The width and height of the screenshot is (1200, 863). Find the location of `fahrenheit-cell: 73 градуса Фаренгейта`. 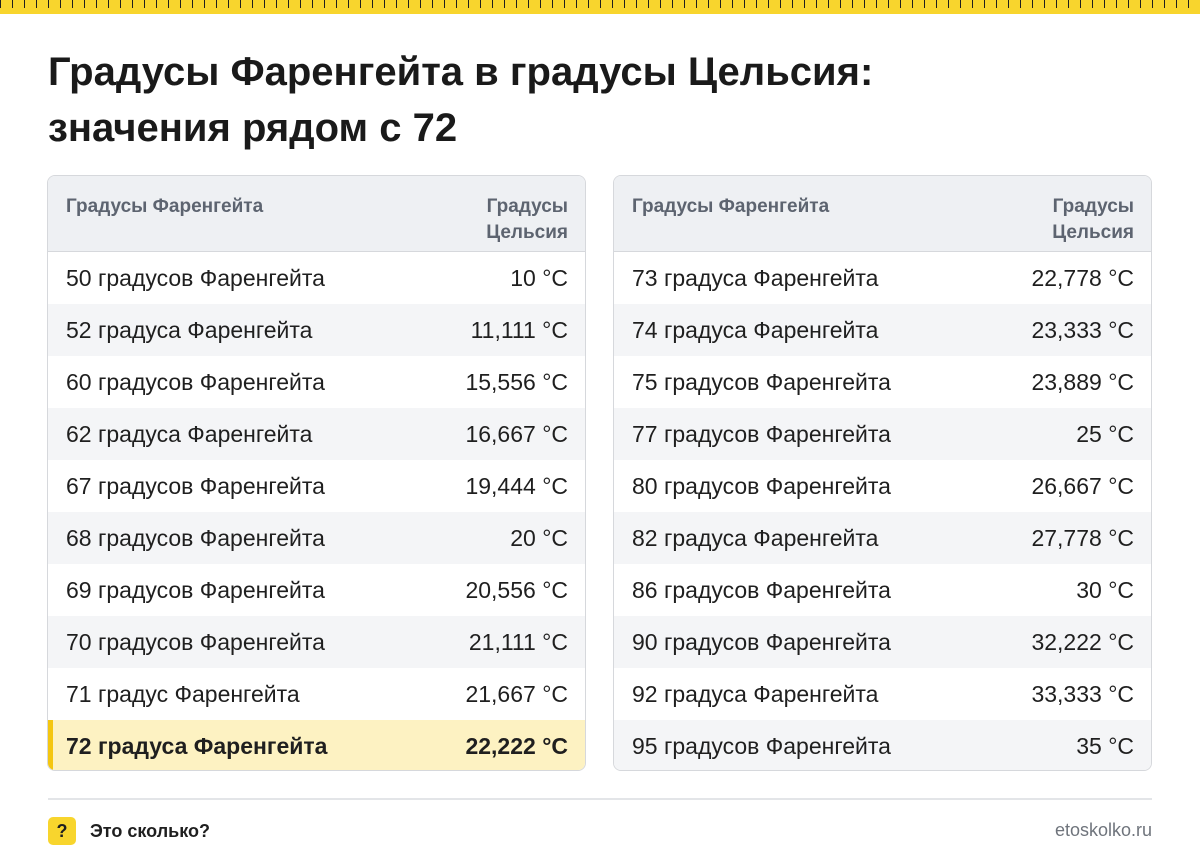

fahrenheit-cell: 73 градуса Фаренгейта is located at coordinates (755, 277).